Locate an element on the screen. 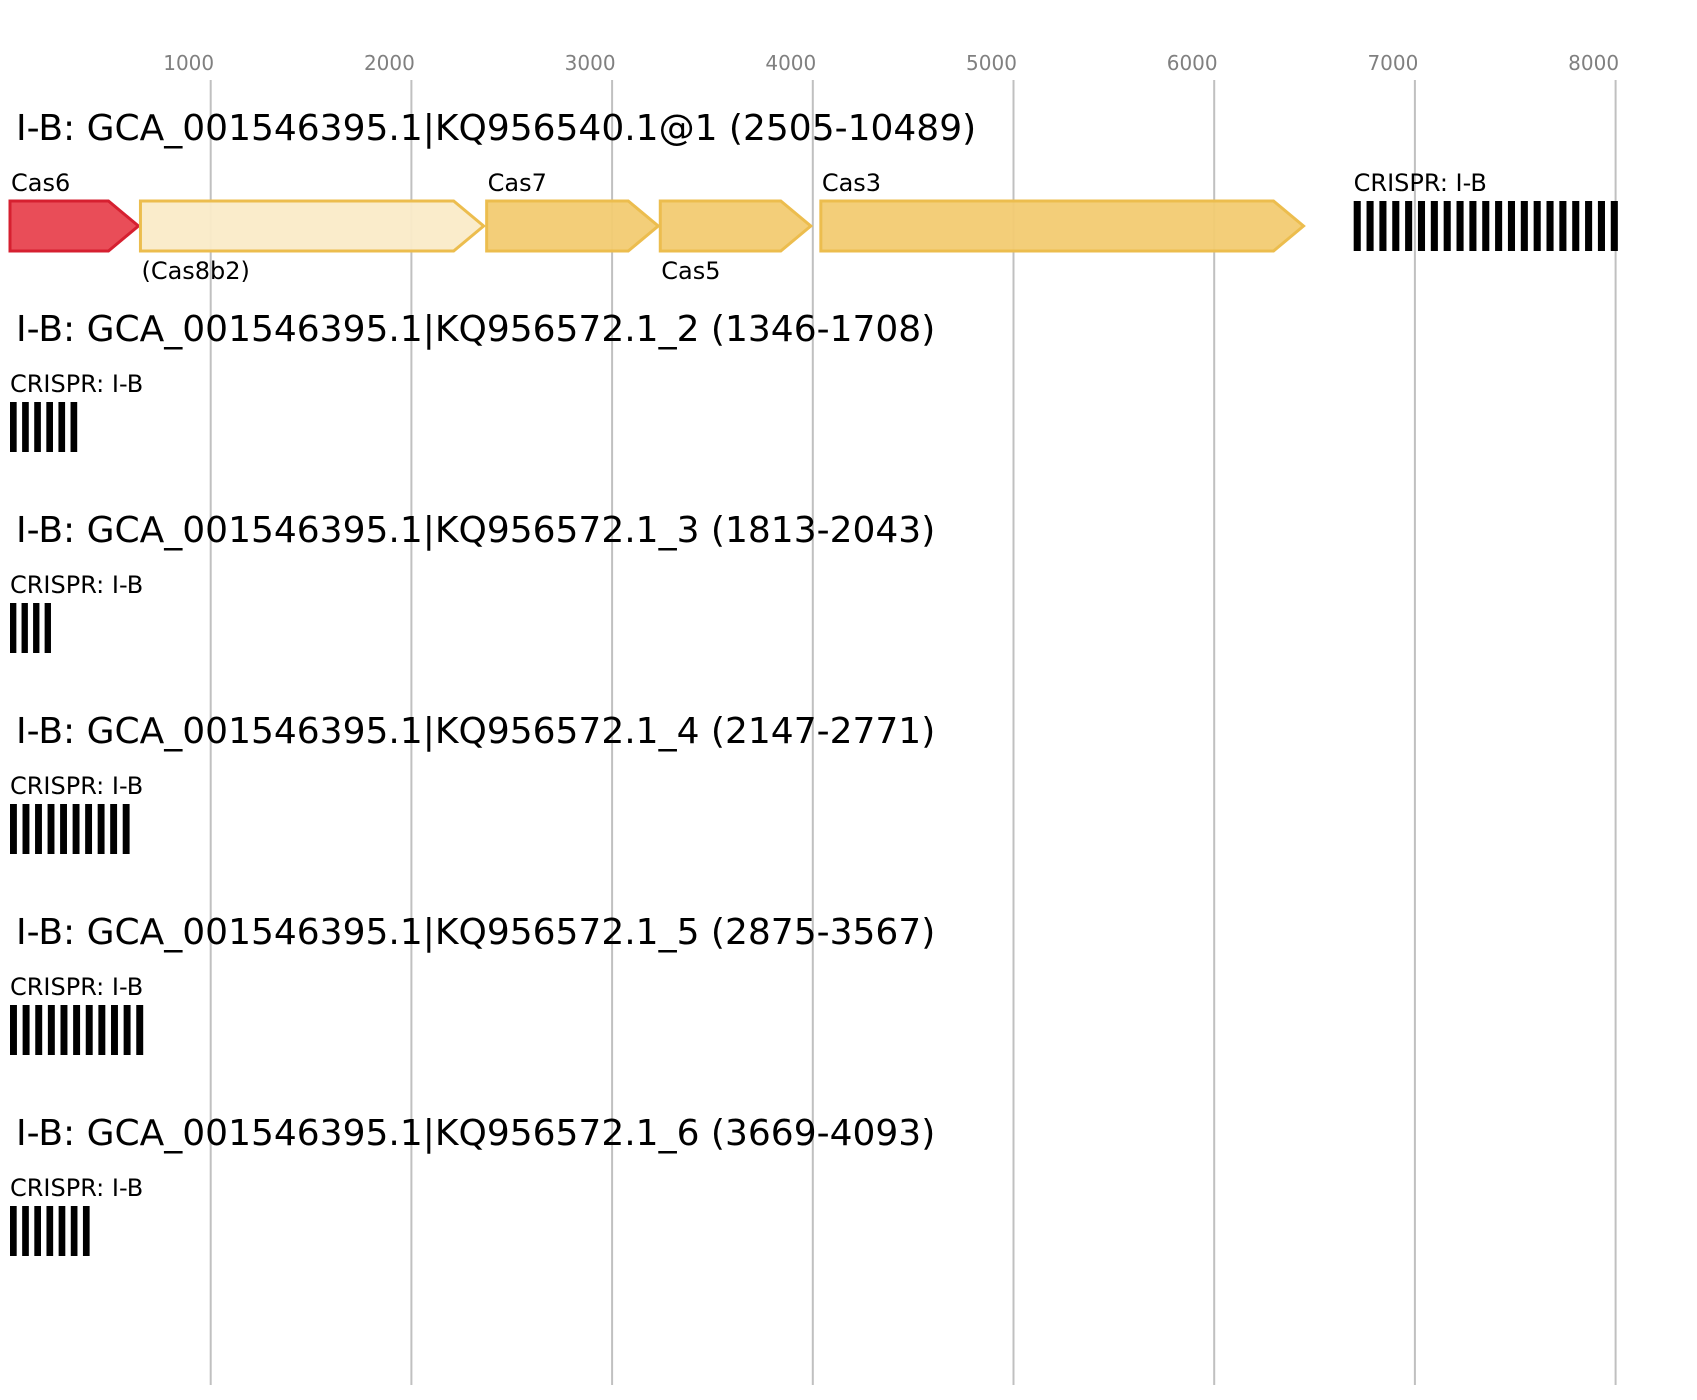 The width and height of the screenshot is (1697, 1400). axis-tick-label: 4000 is located at coordinates (790, 63).